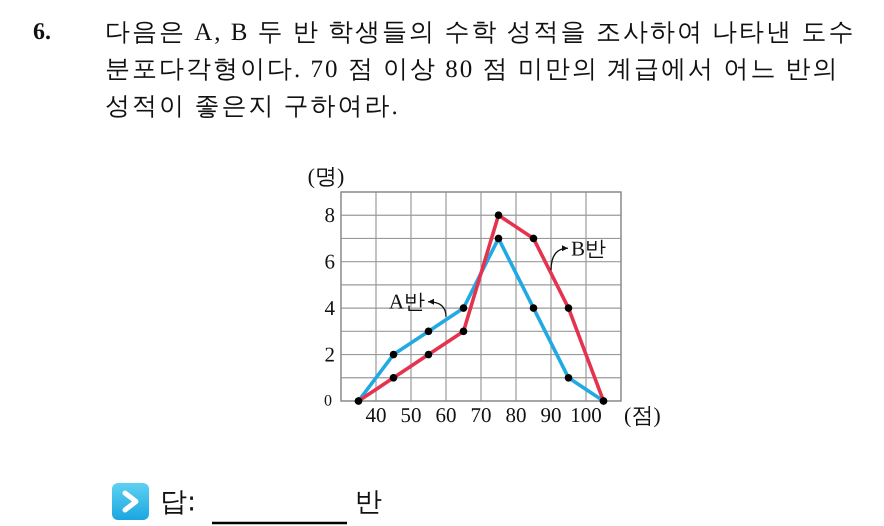 The image size is (884, 526). Describe the element at coordinates (481, 415) in the screenshot. I see `x-tick-label: 70` at that location.